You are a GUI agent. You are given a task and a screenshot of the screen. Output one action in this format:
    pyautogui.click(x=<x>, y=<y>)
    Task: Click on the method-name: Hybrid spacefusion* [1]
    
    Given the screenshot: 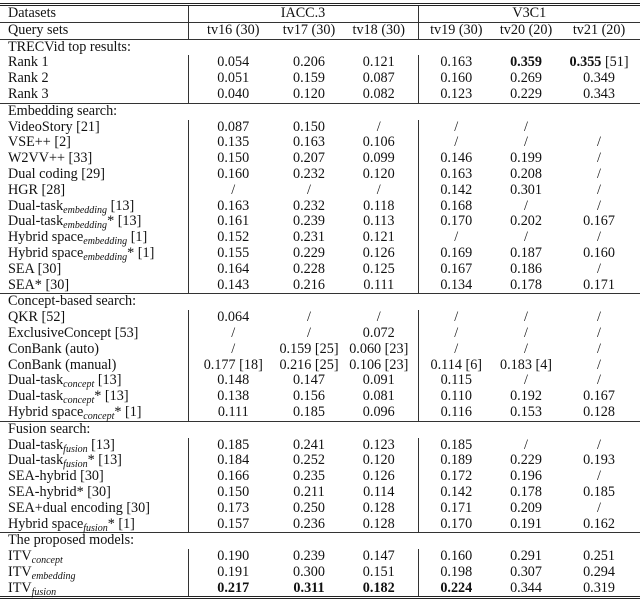 What is the action you would take?
    pyautogui.click(x=94, y=525)
    